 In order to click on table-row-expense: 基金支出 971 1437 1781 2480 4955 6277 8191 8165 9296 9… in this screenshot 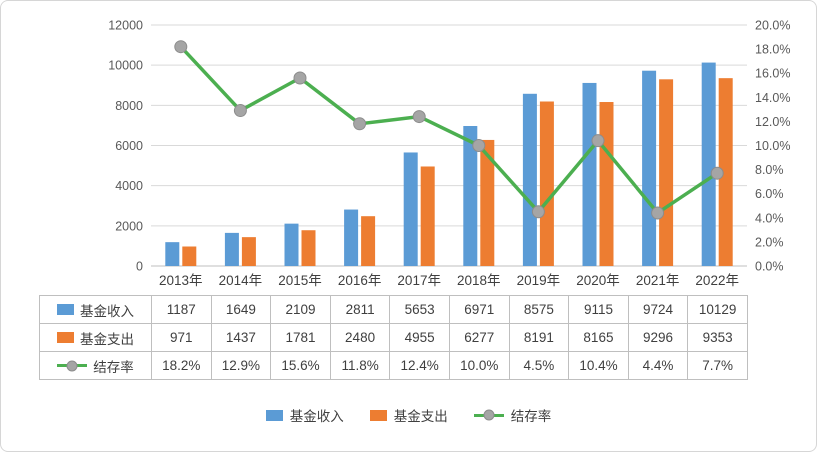, I will do `click(393, 337)`.